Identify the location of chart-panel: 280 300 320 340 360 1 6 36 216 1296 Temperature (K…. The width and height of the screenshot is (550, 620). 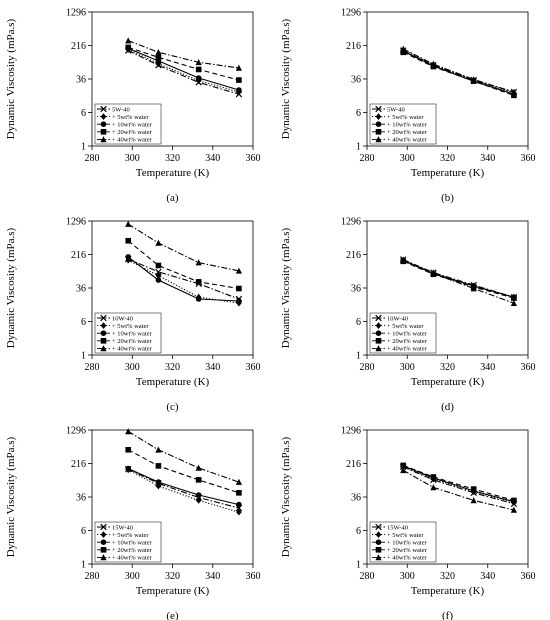
(408, 523).